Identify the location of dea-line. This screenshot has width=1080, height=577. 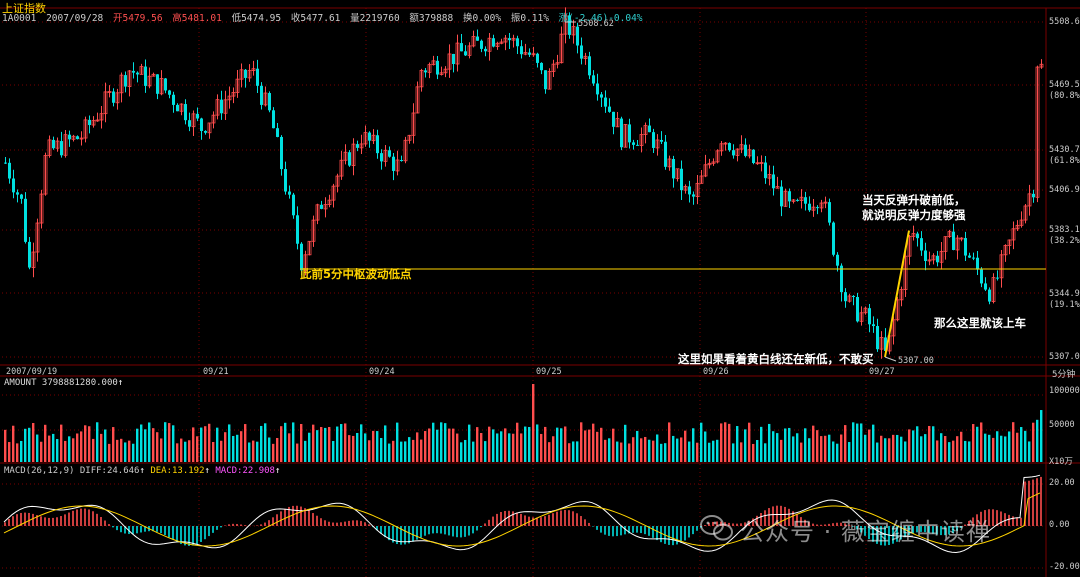
(522, 519).